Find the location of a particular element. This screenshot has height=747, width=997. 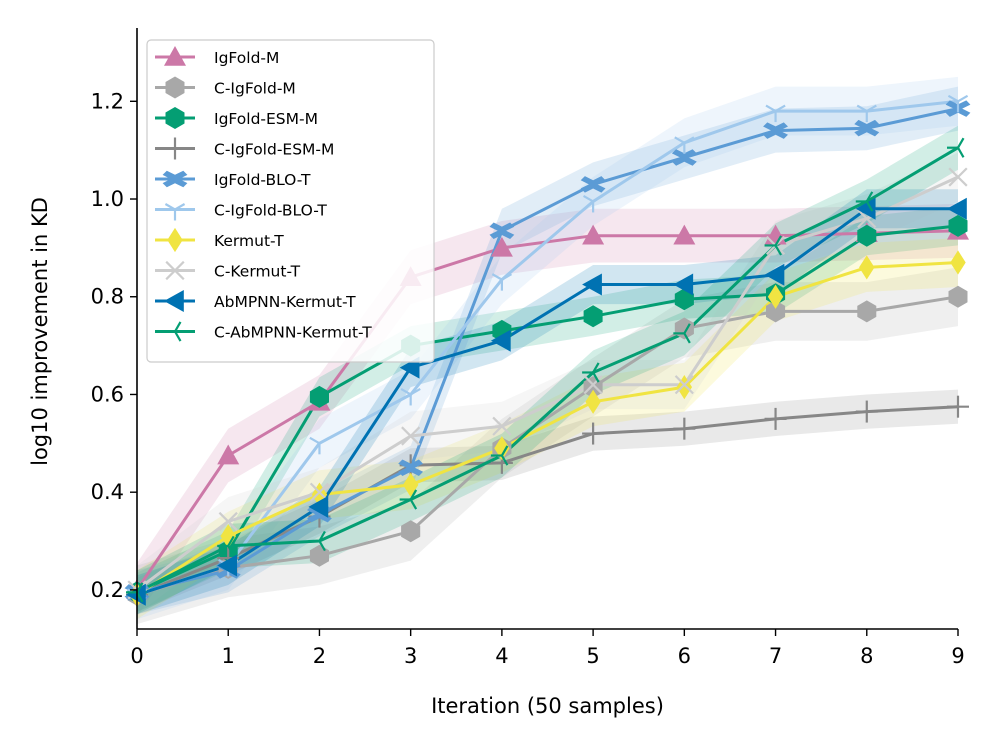

y-tick-label: 1.2 is located at coordinates (107, 101).